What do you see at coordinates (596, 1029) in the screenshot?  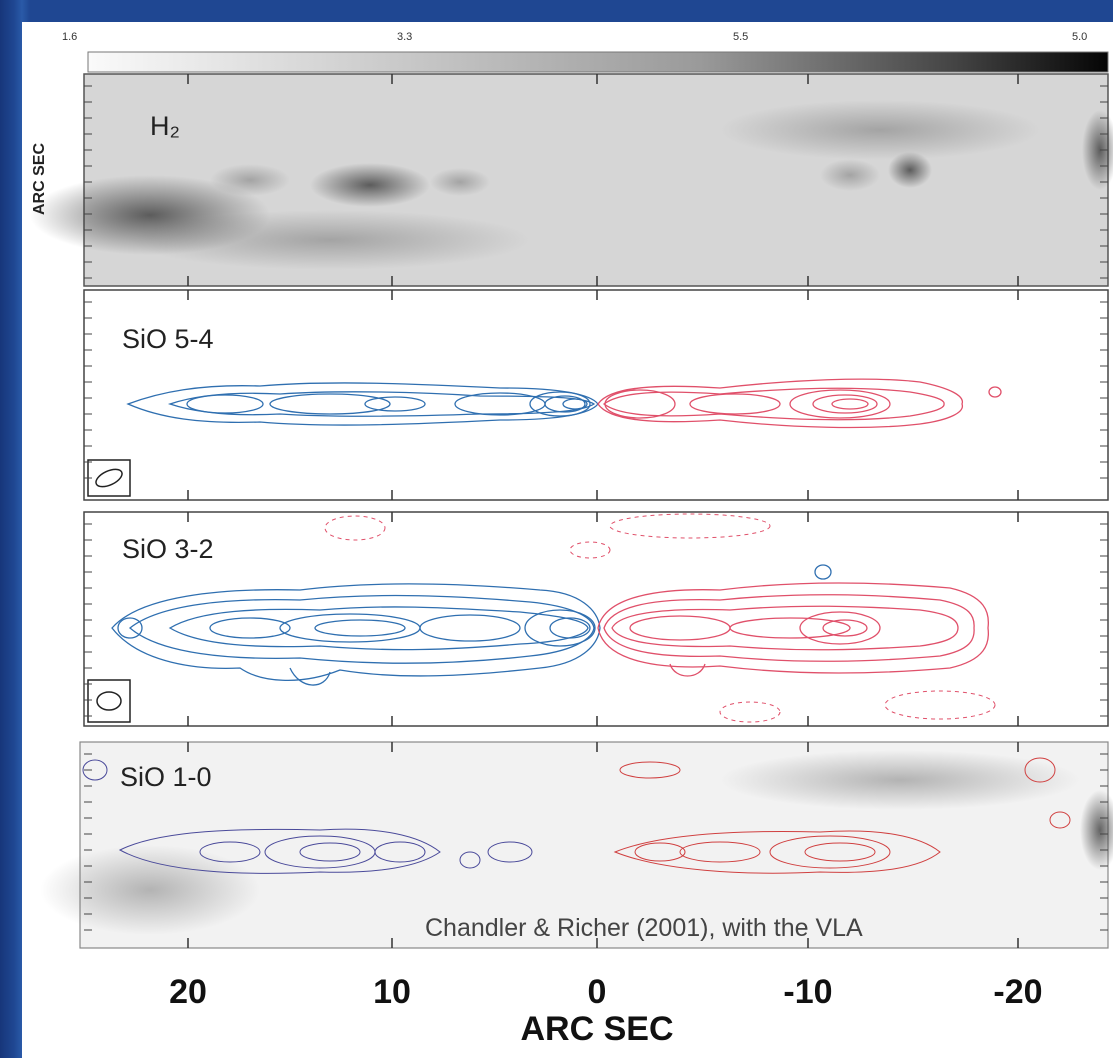 I see `x-axis-title: ARC SEC` at bounding box center [596, 1029].